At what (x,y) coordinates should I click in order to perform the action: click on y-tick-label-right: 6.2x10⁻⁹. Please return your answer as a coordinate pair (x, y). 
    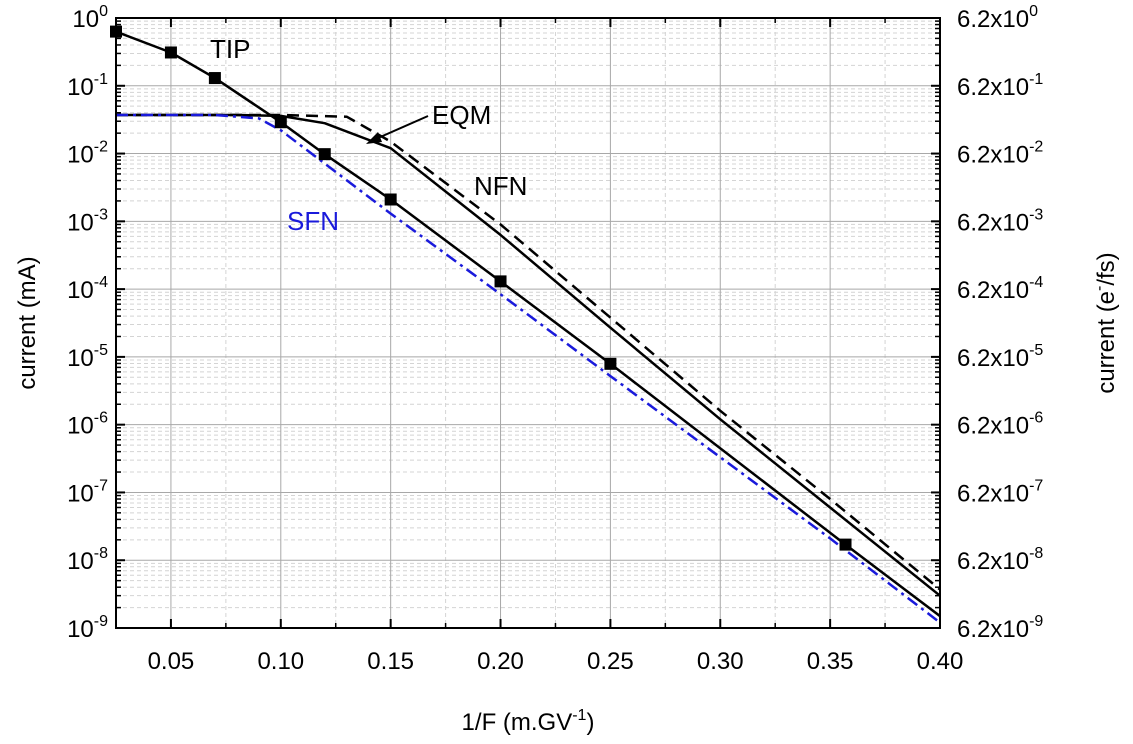
    Looking at the image, I should click on (1000, 628).